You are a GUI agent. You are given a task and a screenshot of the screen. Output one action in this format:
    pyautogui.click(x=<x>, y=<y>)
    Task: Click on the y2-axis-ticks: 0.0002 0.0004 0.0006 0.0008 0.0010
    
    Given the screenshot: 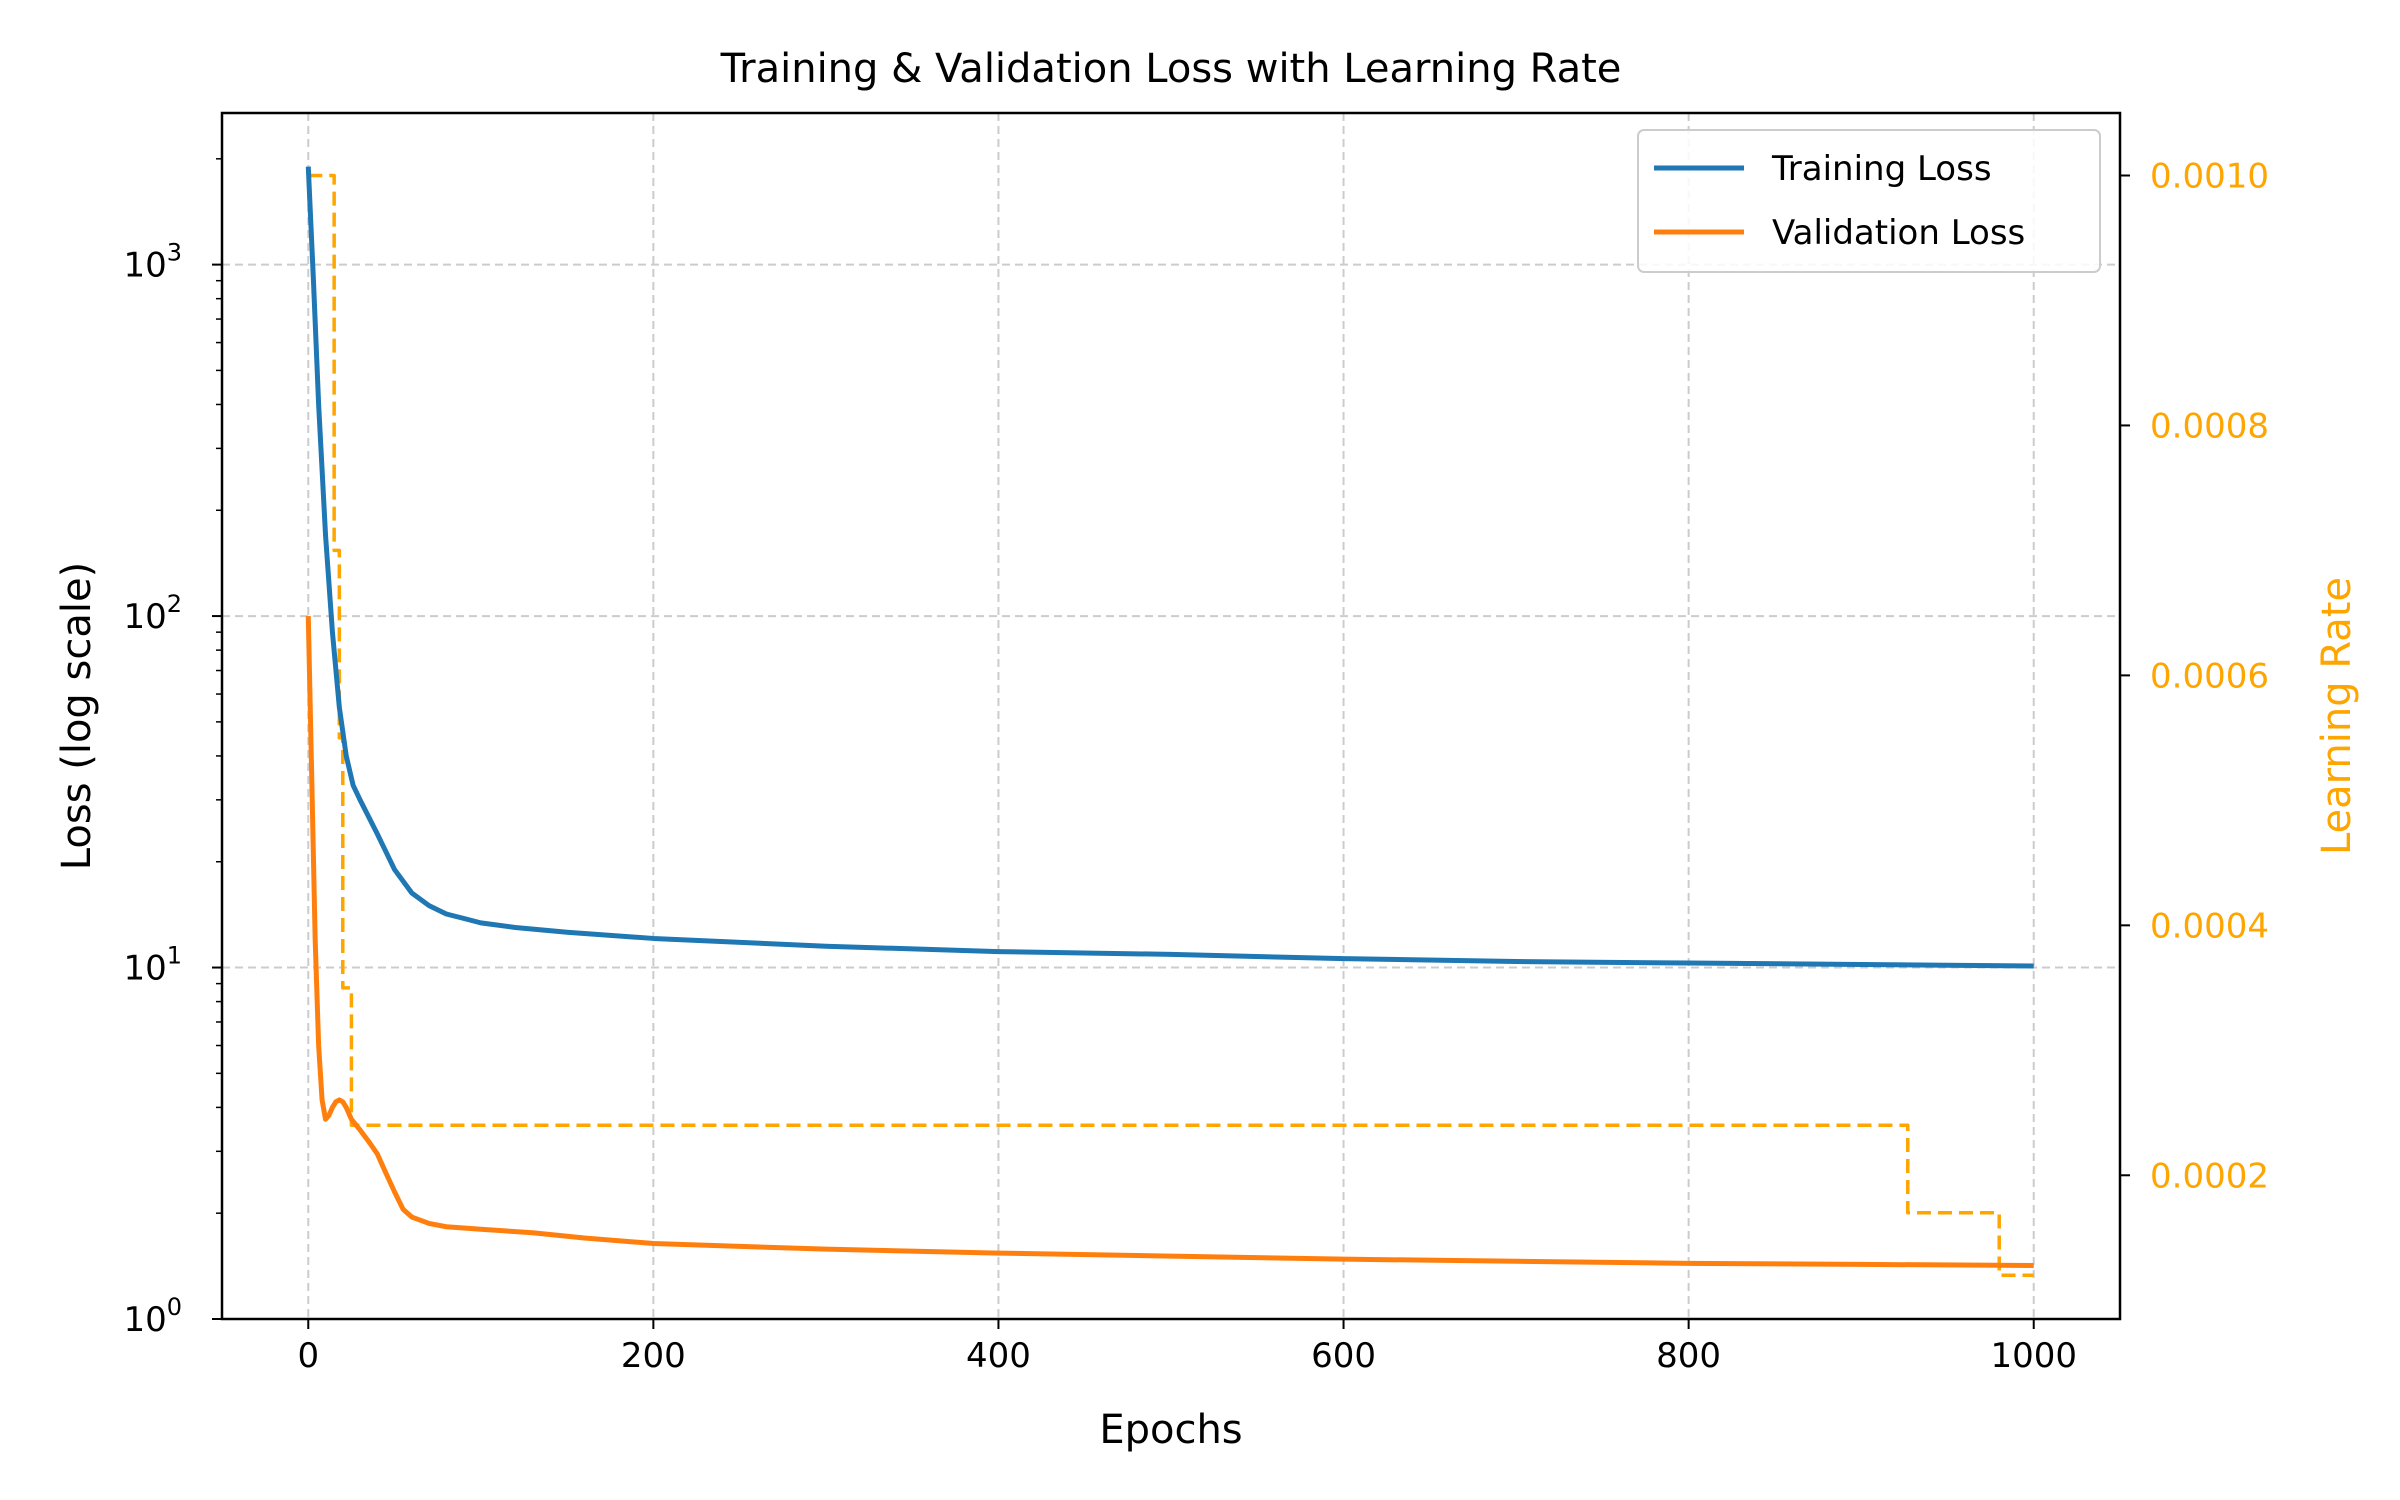 What is the action you would take?
    pyautogui.click(x=2194, y=676)
    